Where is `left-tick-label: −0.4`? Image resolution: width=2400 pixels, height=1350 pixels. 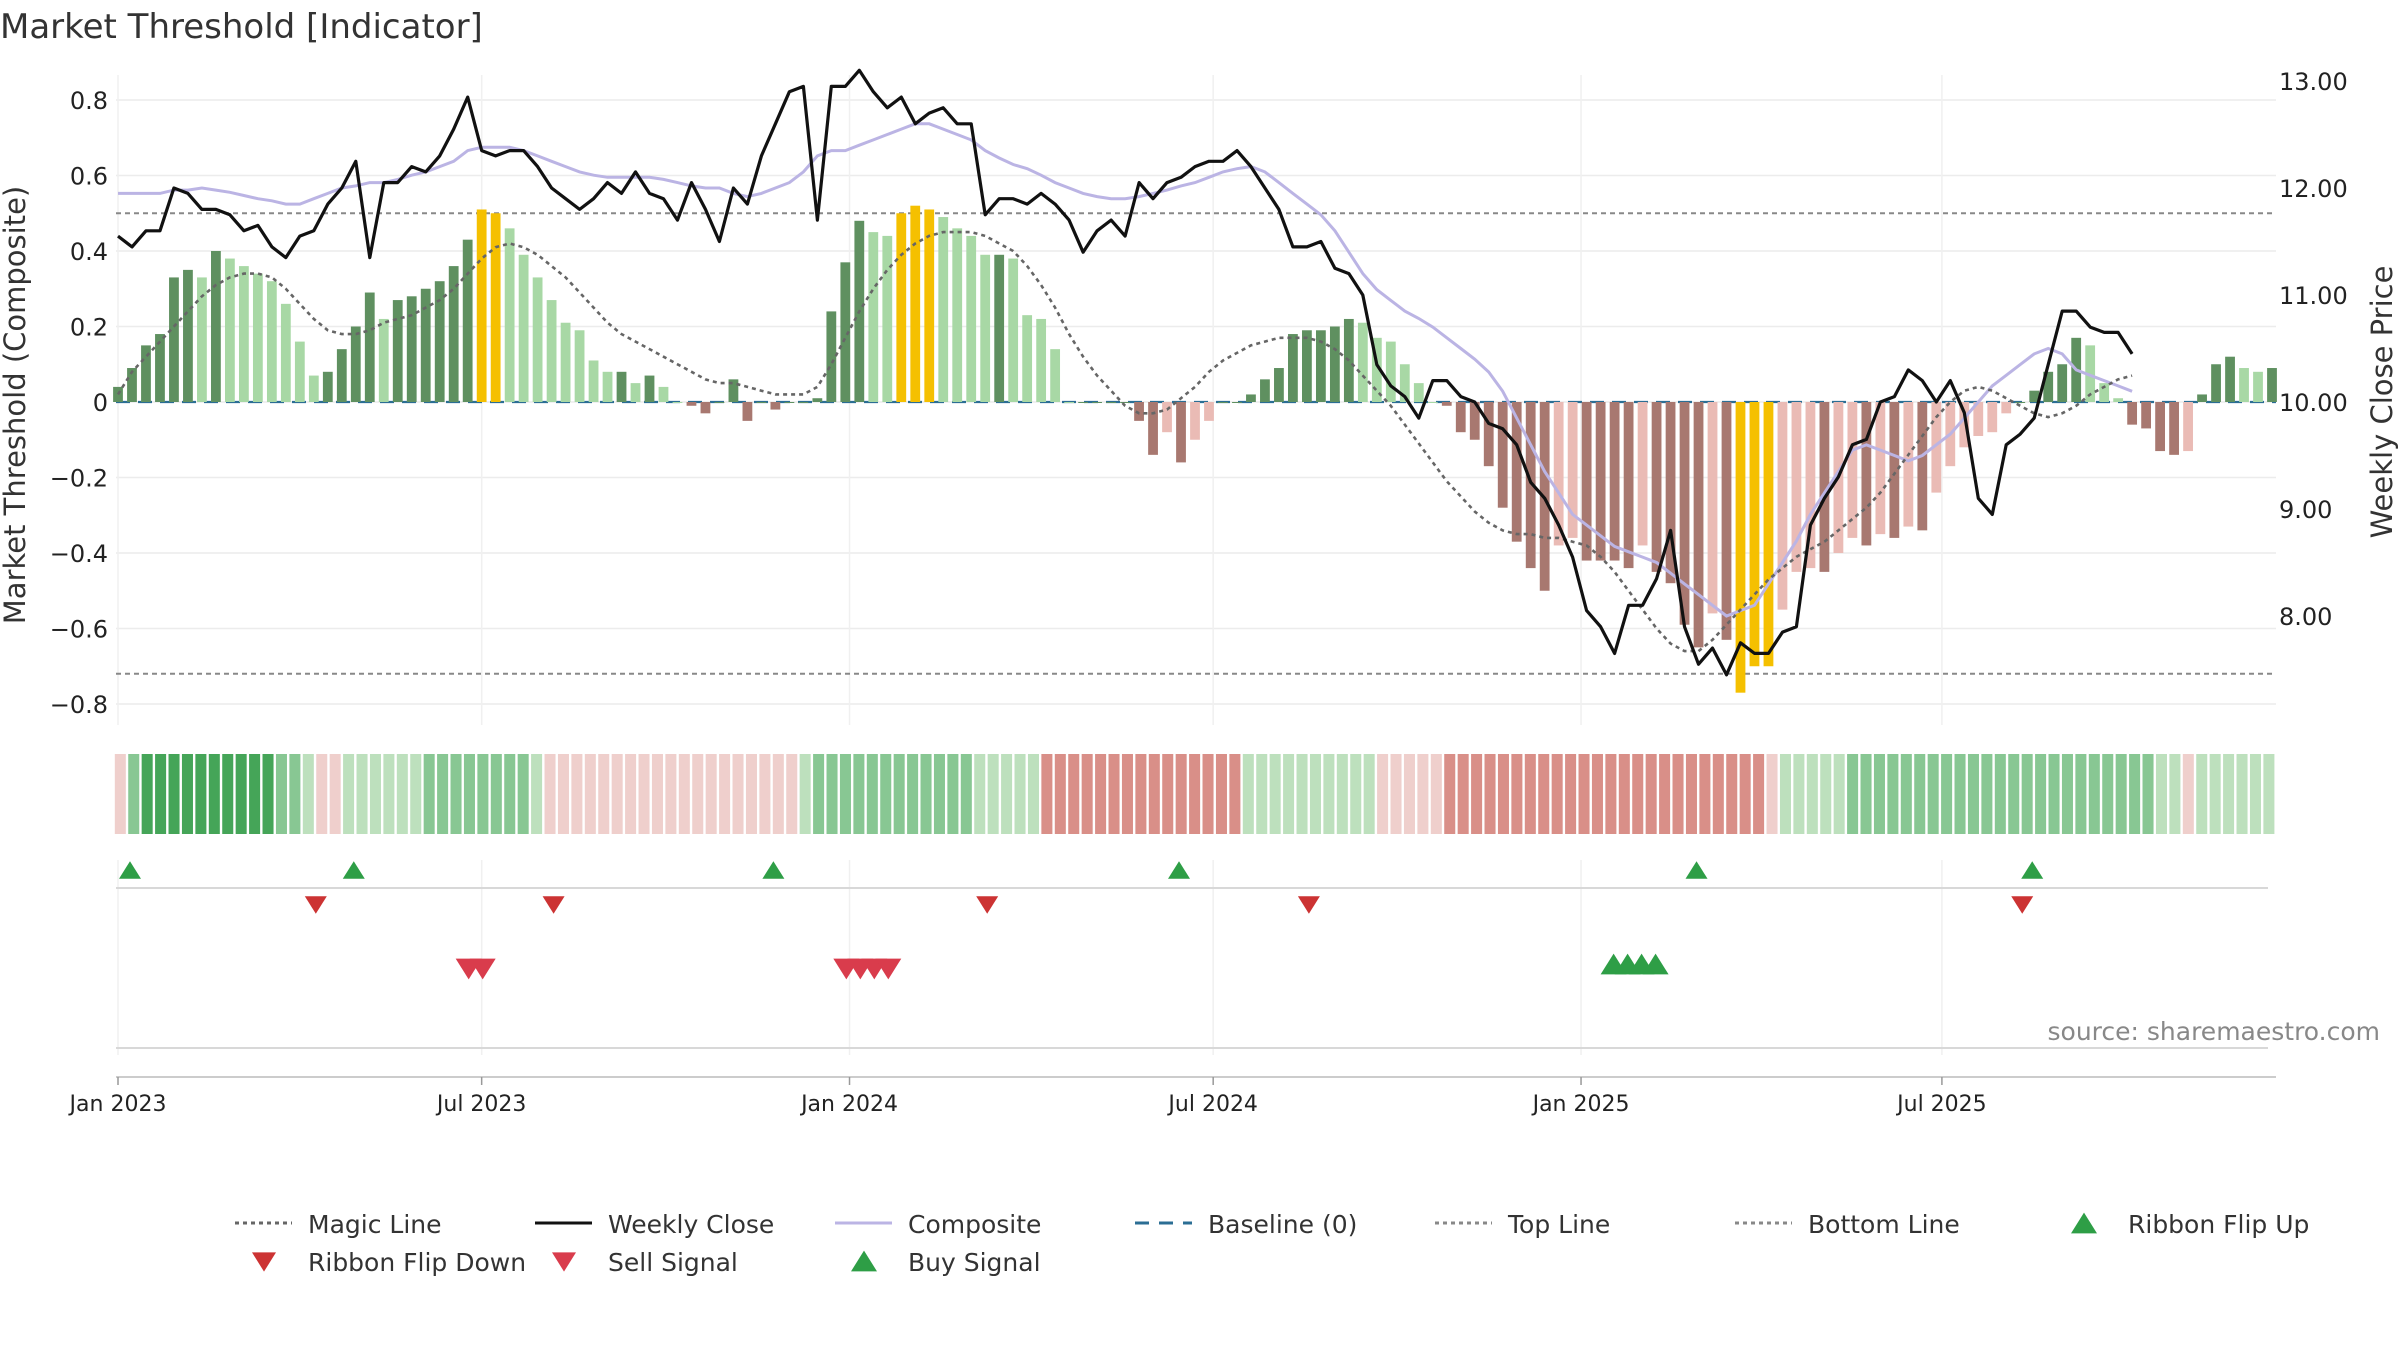
left-tick-label: −0.4 is located at coordinates (79, 554).